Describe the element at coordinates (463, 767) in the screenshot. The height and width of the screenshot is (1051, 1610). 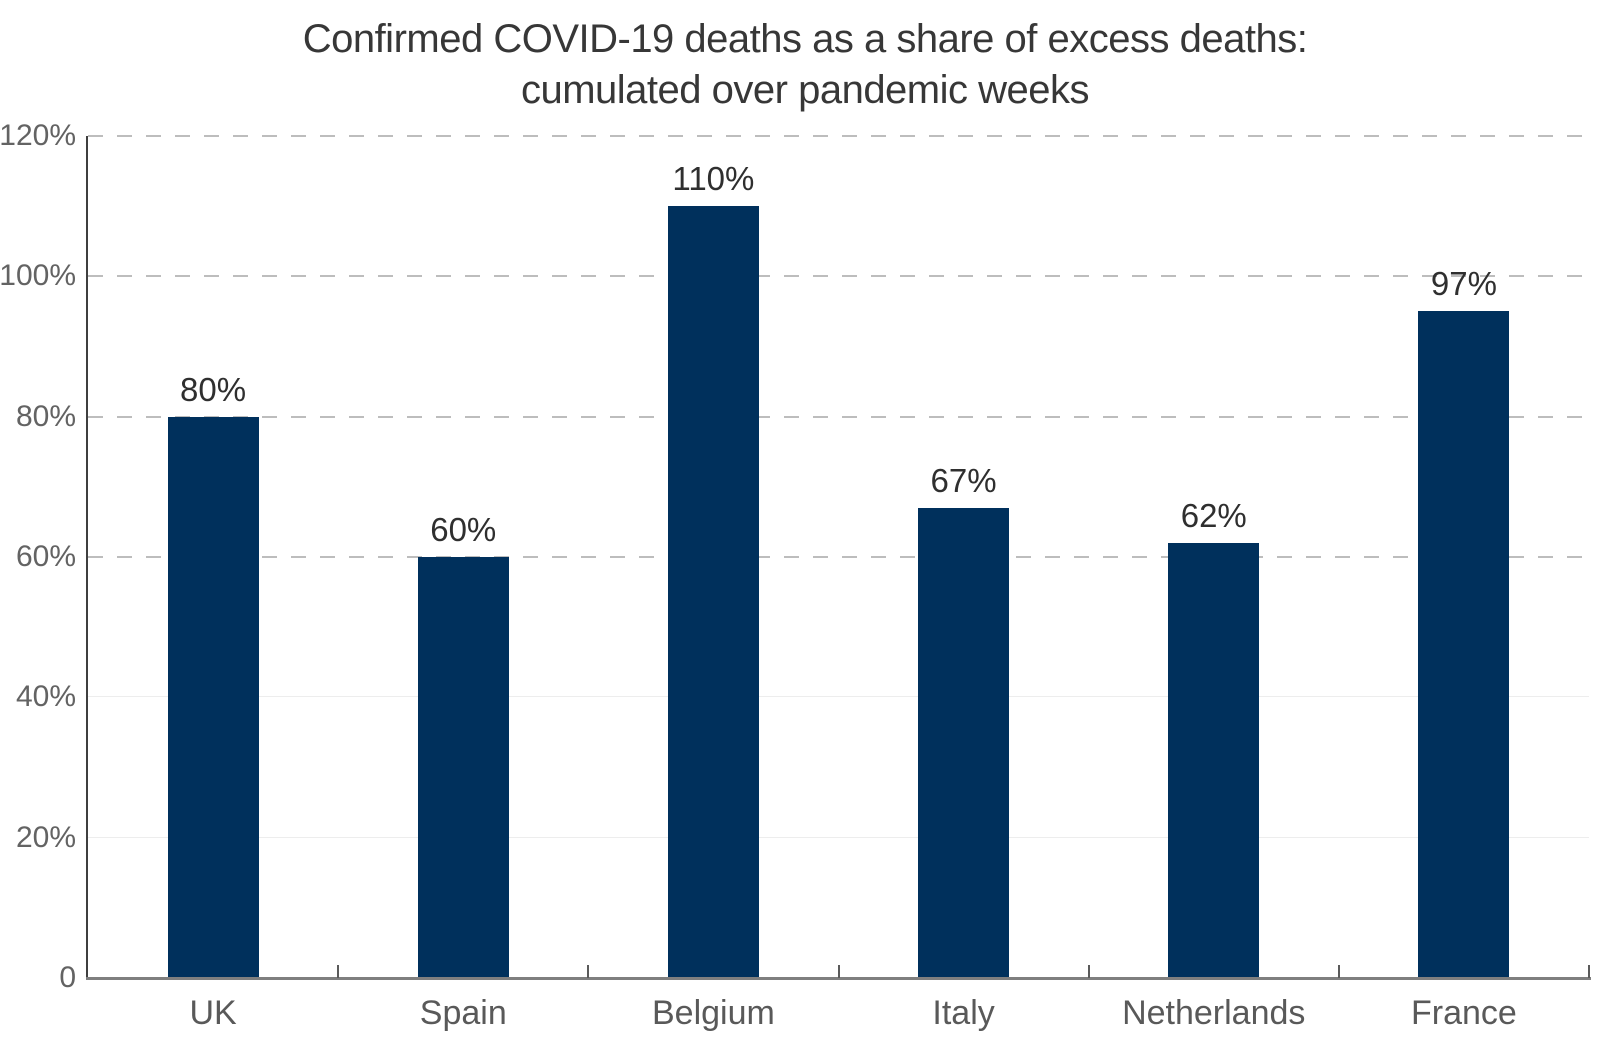
I see `bar-spain` at that location.